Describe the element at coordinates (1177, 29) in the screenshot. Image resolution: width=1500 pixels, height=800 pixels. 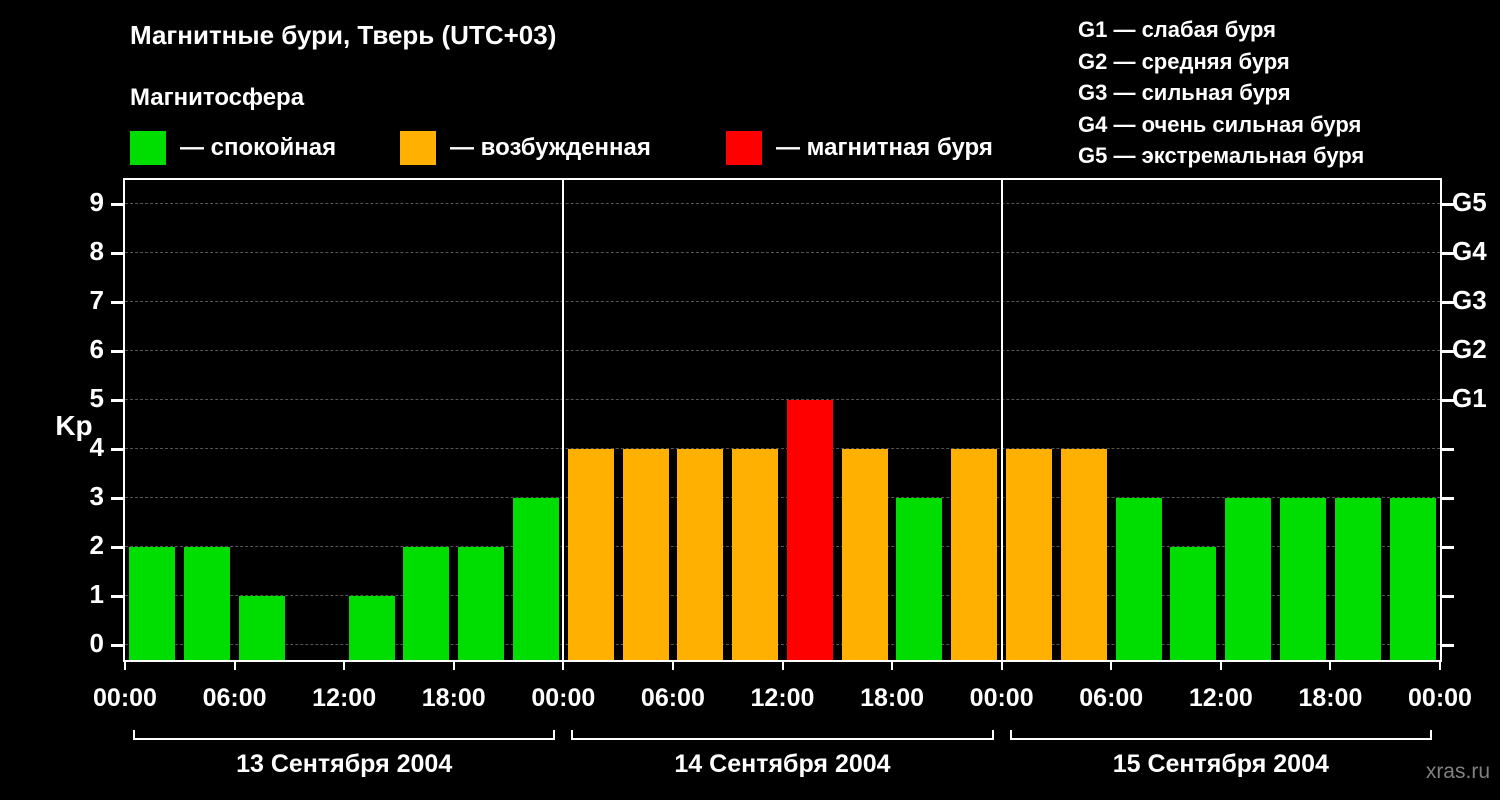
I see `storm-scale-g1: G1 — слабая буря` at that location.